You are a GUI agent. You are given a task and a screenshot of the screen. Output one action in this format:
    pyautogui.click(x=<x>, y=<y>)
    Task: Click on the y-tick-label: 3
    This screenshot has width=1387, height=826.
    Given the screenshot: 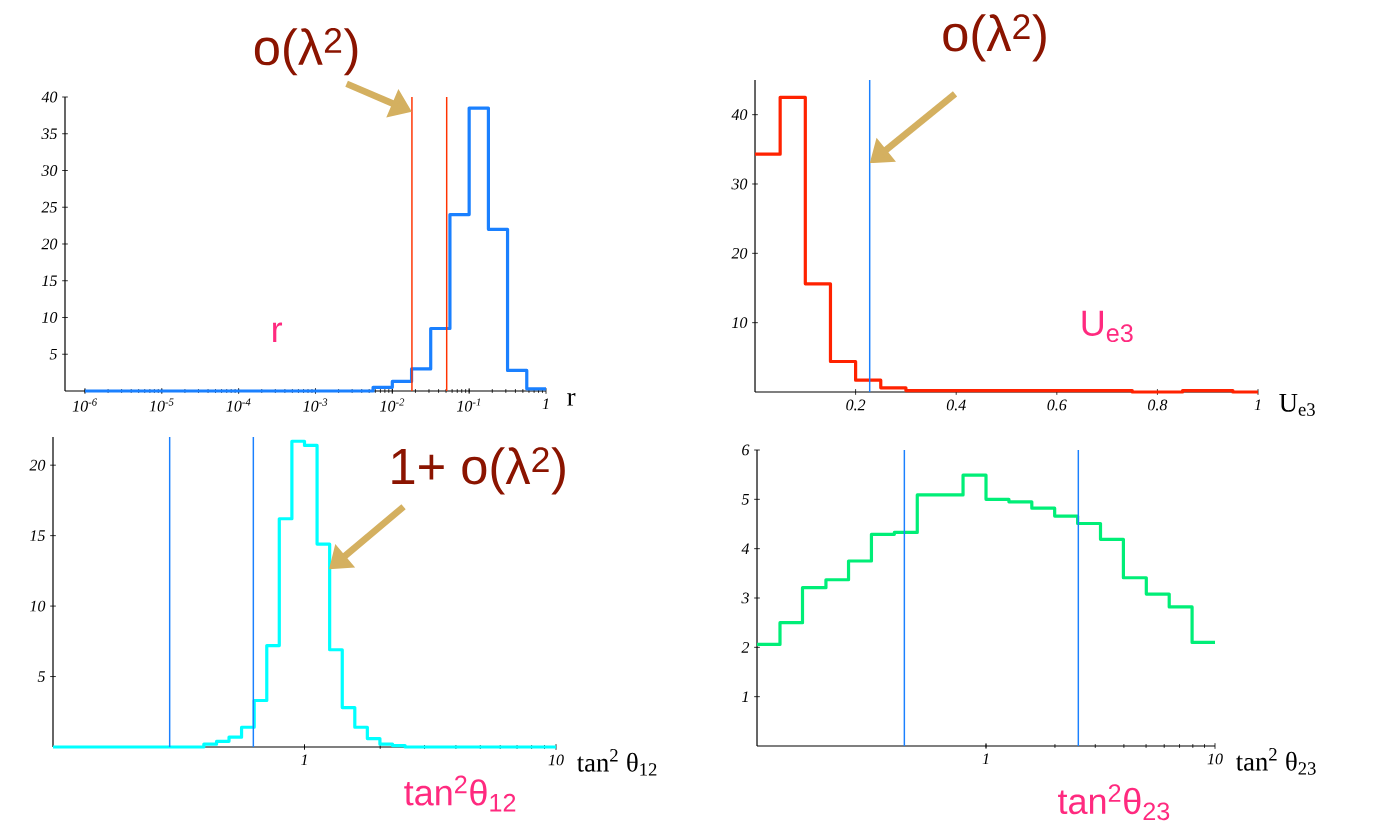 What is the action you would take?
    pyautogui.click(x=745, y=598)
    